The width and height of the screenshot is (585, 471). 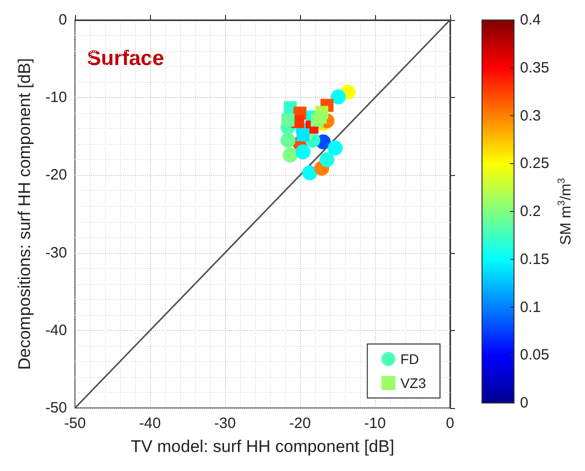 What do you see at coordinates (75, 423) in the screenshot?
I see `x-tick-label: -50` at bounding box center [75, 423].